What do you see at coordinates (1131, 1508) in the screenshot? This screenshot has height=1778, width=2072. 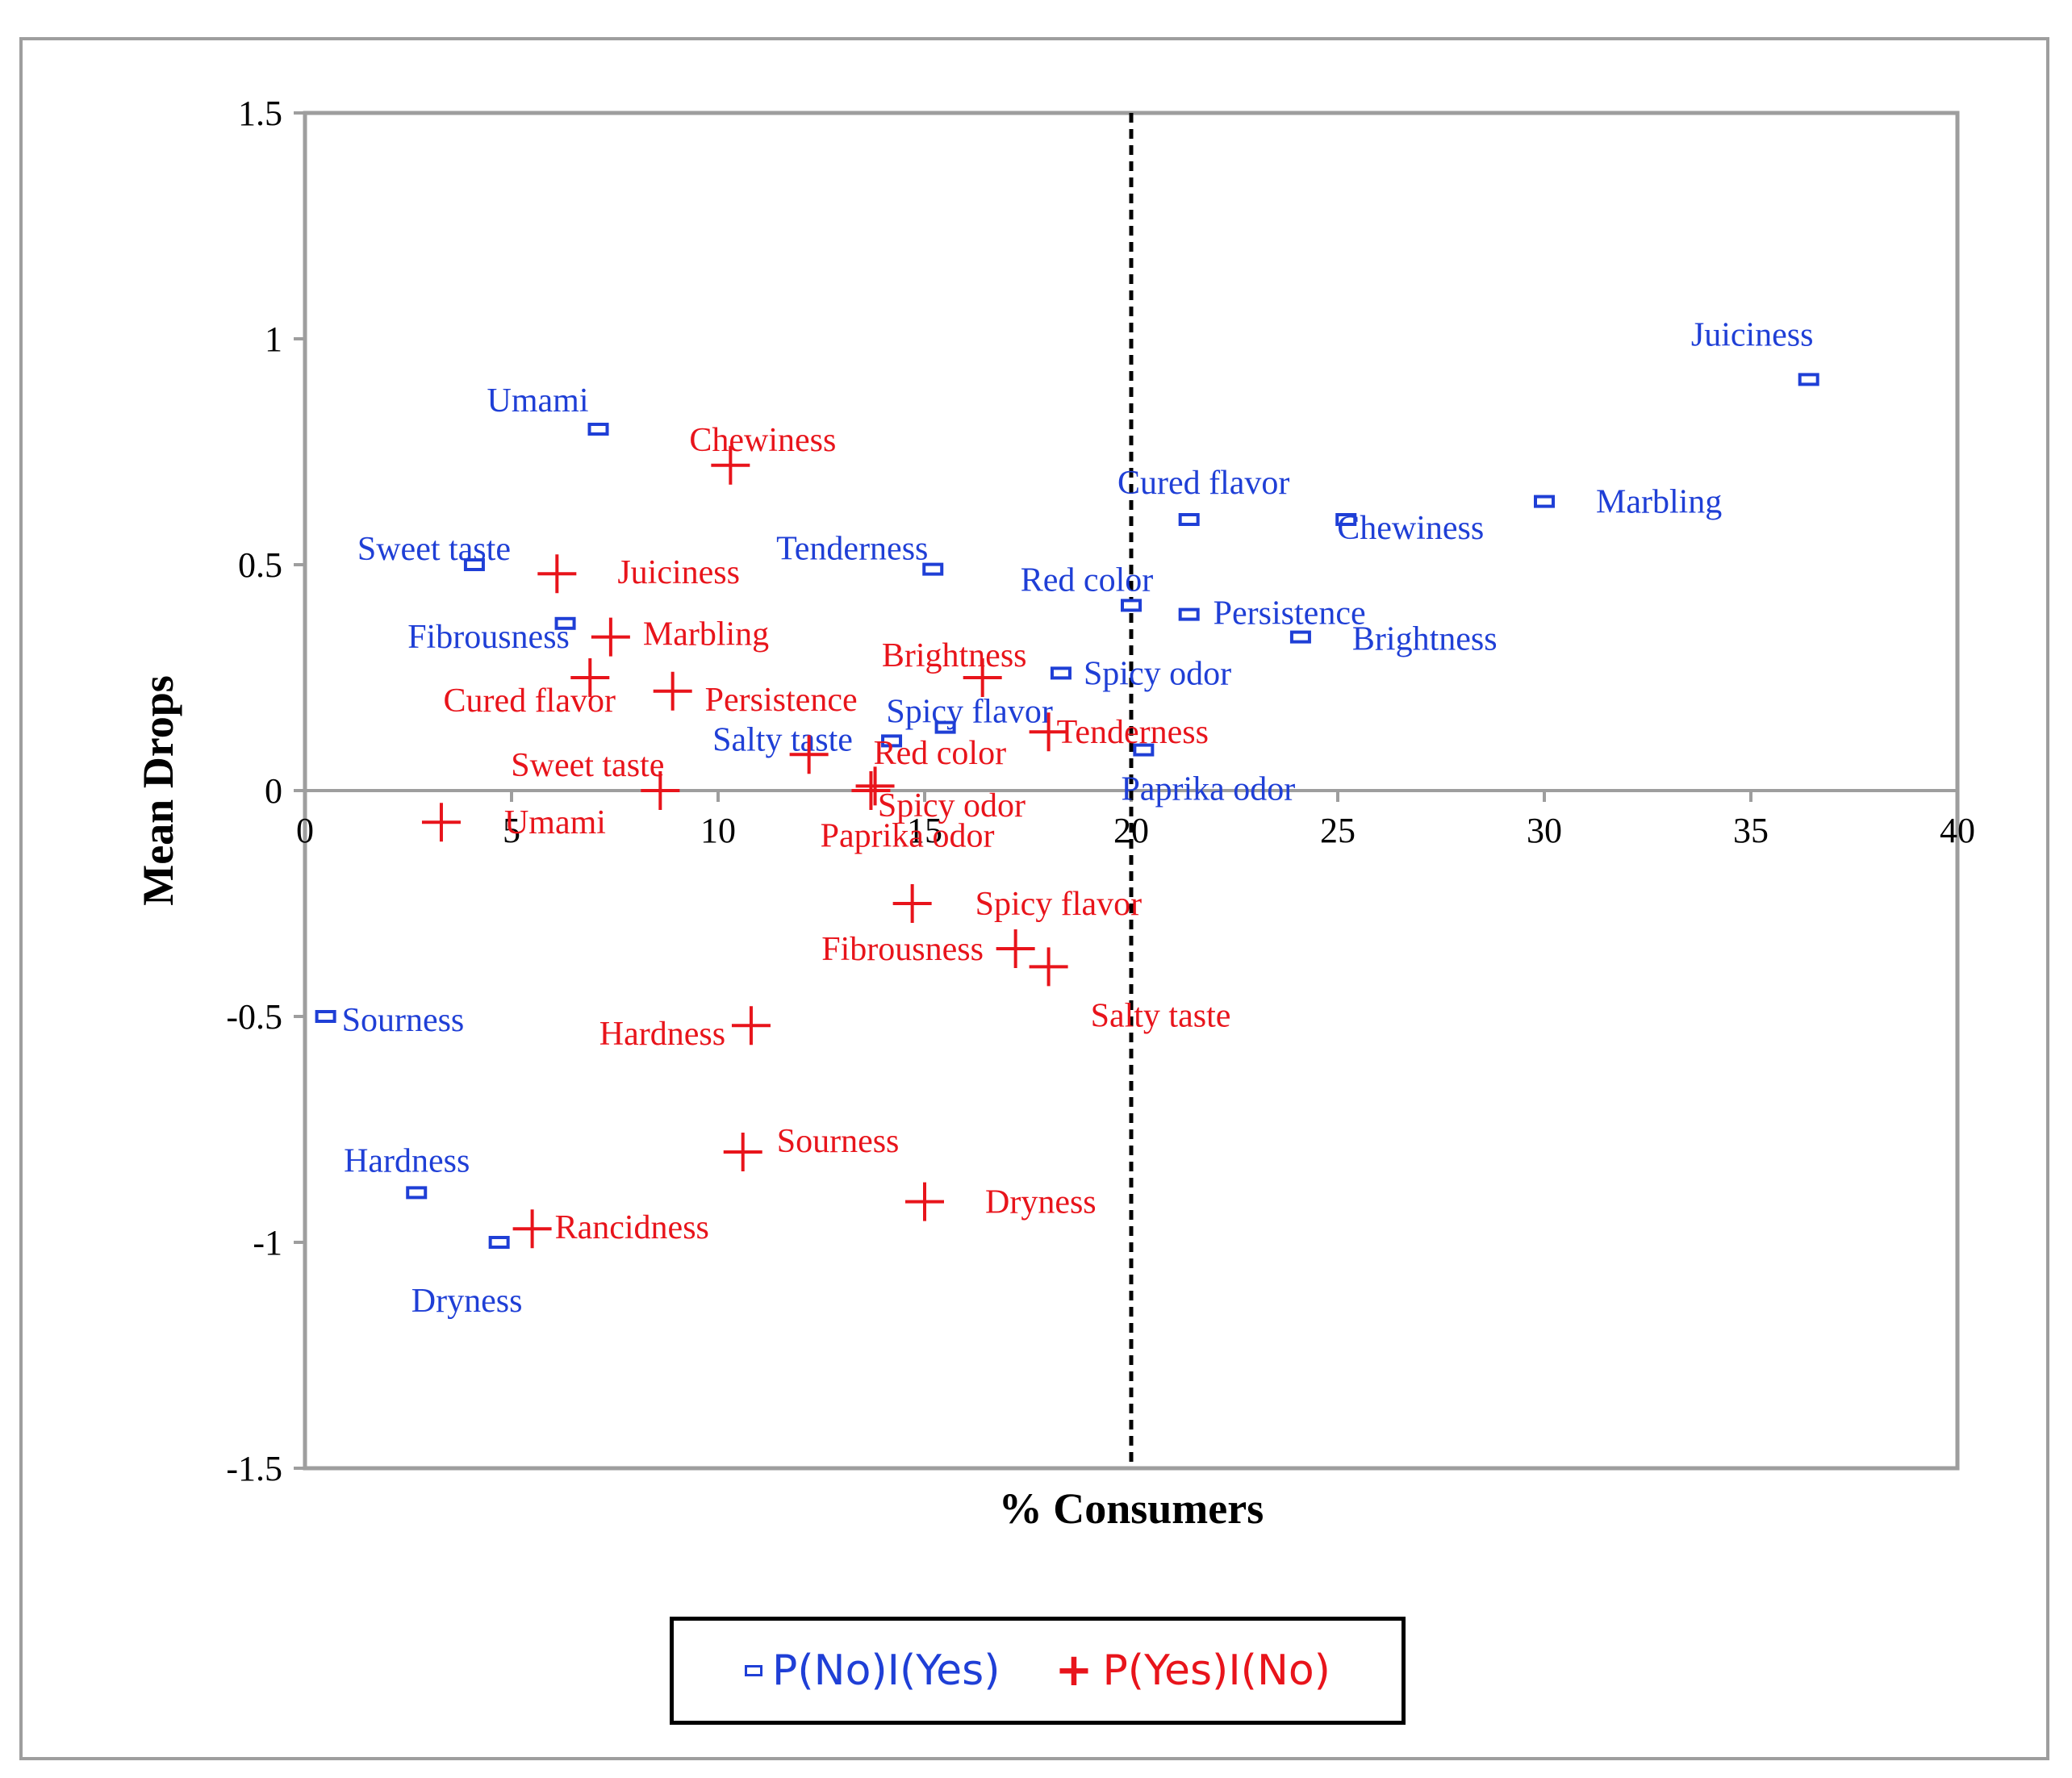 I see `x-axis-title: % Consumers` at bounding box center [1131, 1508].